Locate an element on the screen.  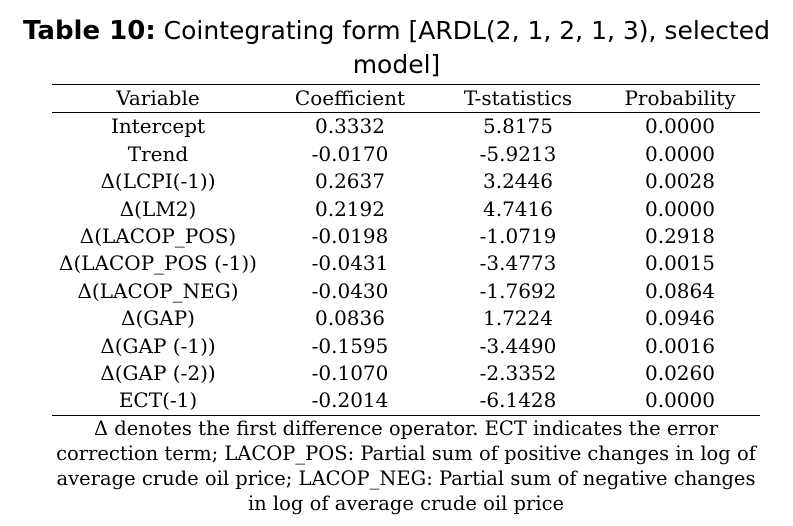
cell-probability: 0.0016 is located at coordinates (680, 345).